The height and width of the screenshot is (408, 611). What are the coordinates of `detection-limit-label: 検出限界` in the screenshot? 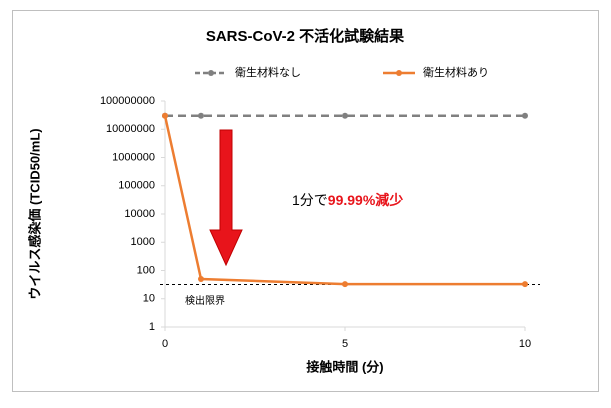 It's located at (205, 300).